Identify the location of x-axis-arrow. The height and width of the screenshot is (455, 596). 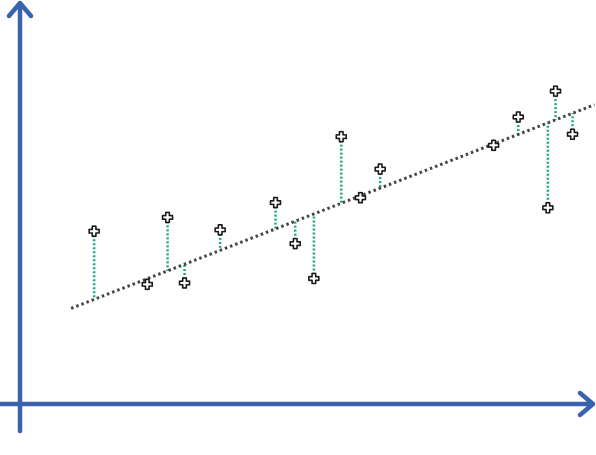
(586, 404).